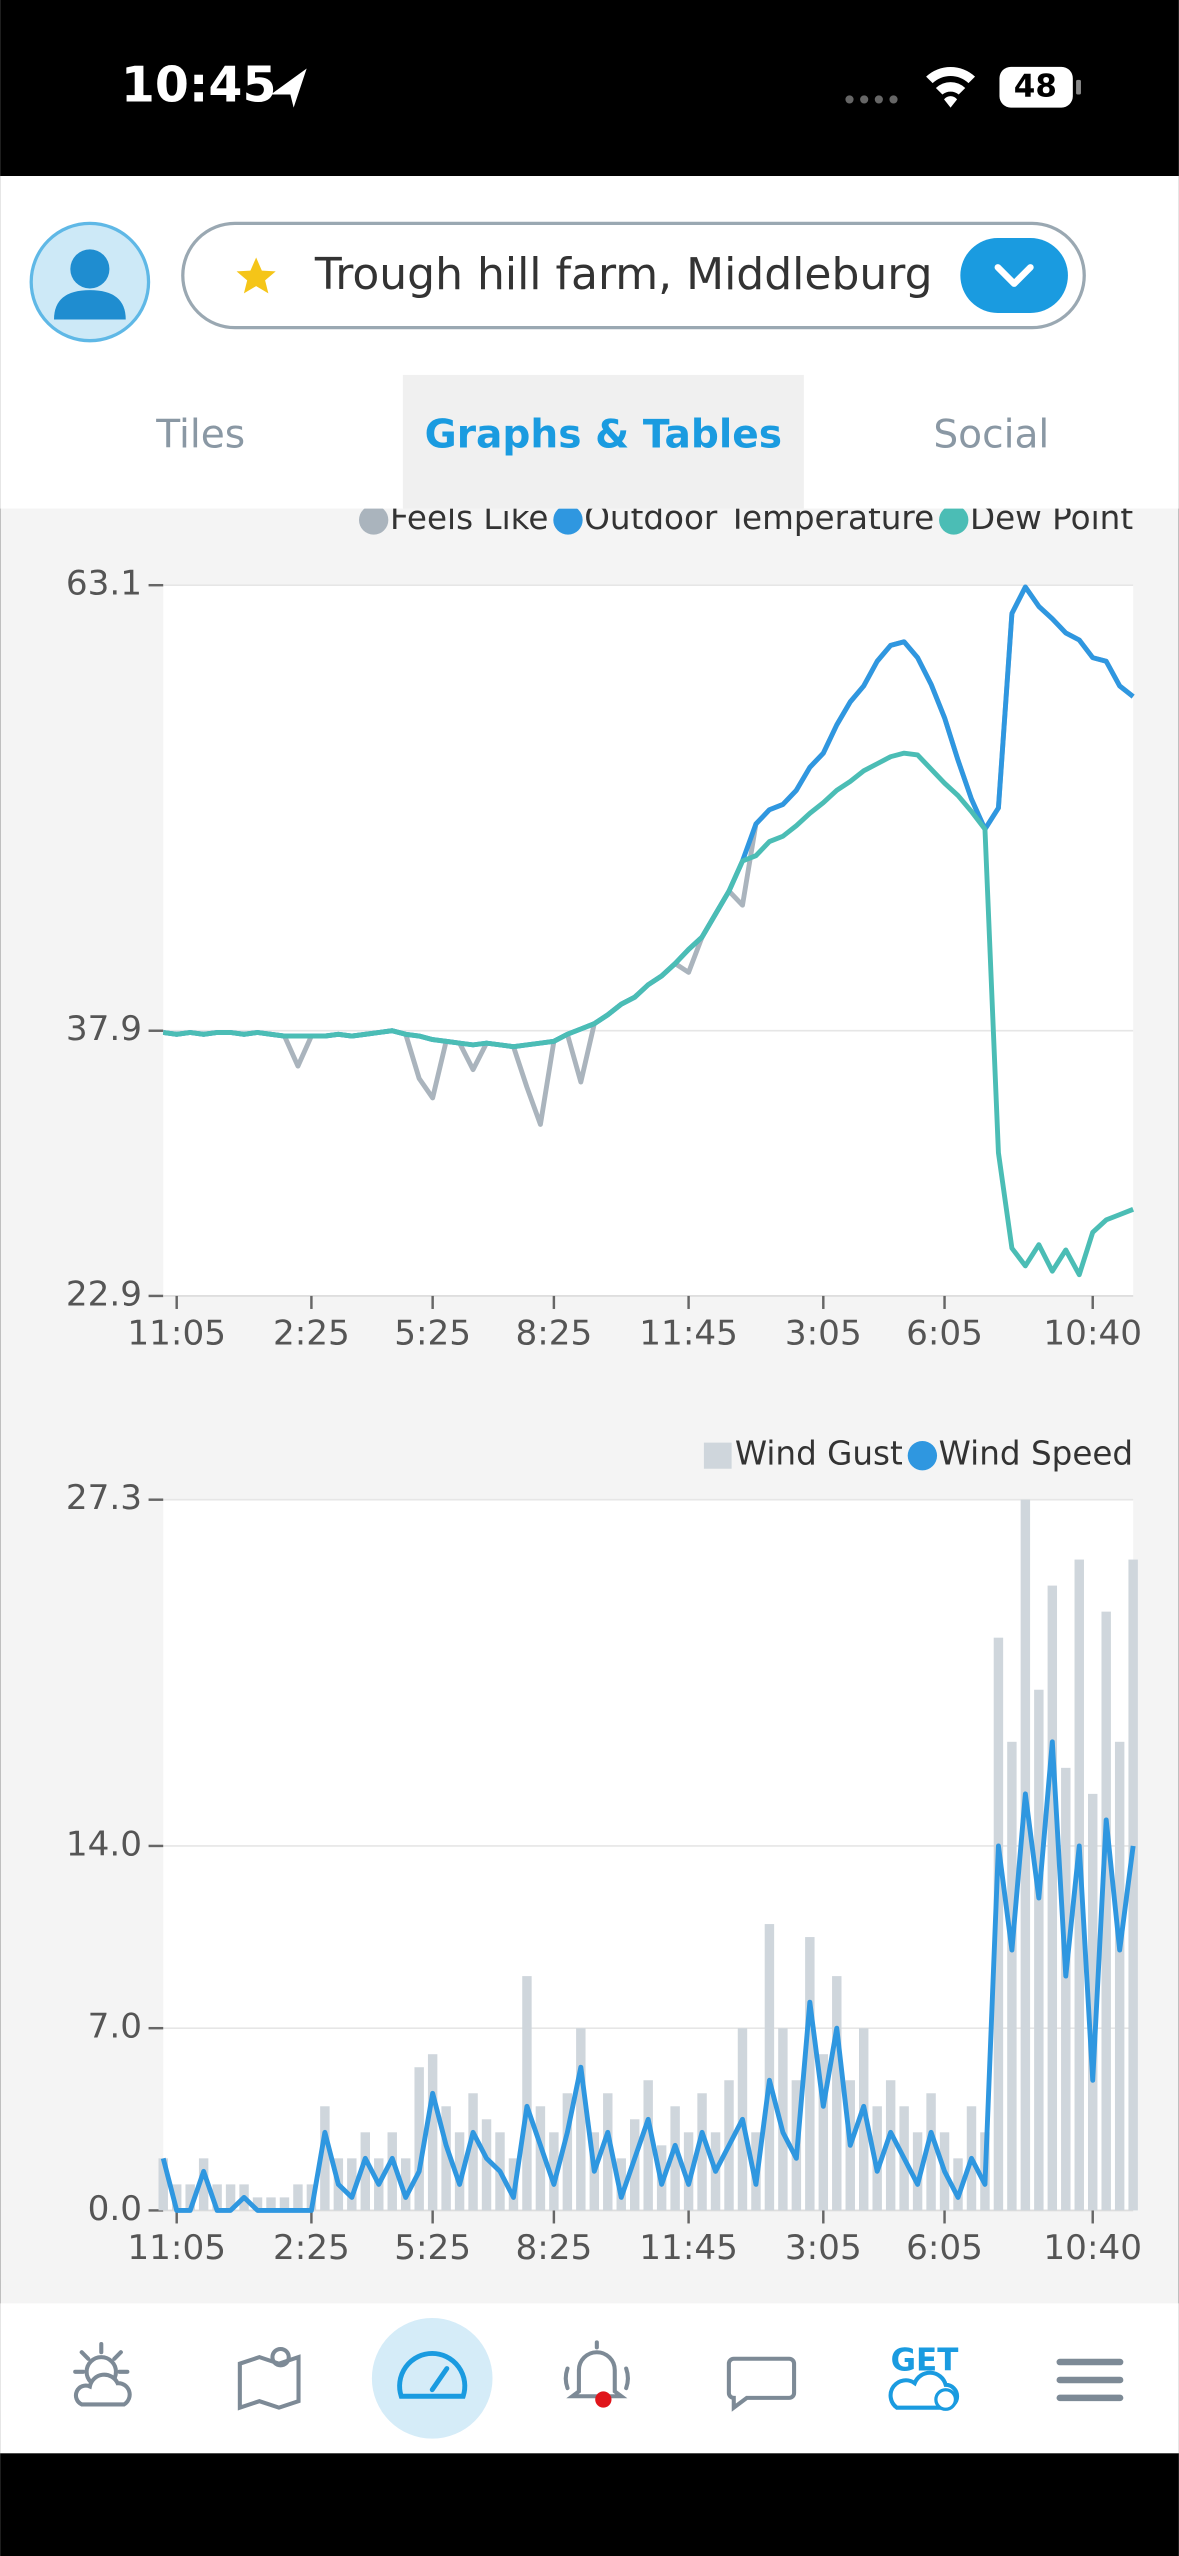  I want to click on avatar-head, so click(90, 269).